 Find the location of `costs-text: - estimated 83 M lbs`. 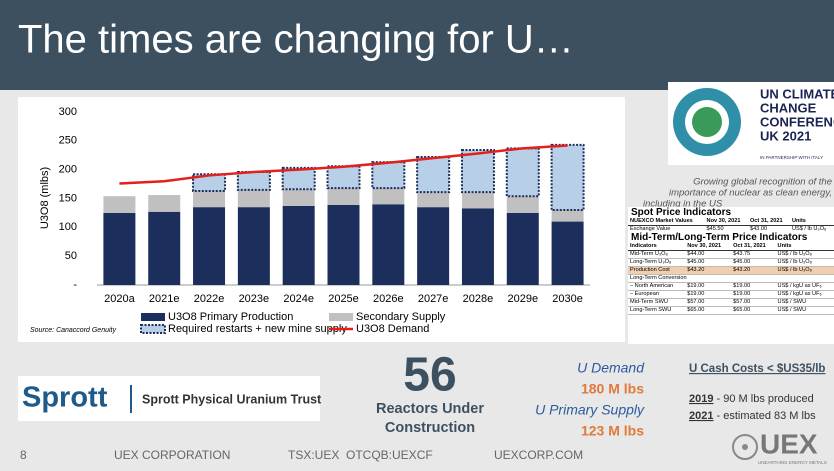

costs-text: - estimated 83 M lbs is located at coordinates (764, 416).